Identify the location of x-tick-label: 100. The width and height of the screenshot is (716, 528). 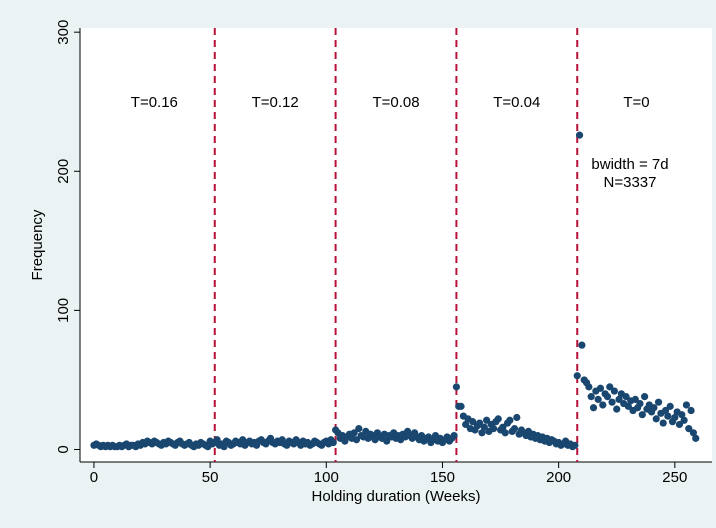
(326, 477).